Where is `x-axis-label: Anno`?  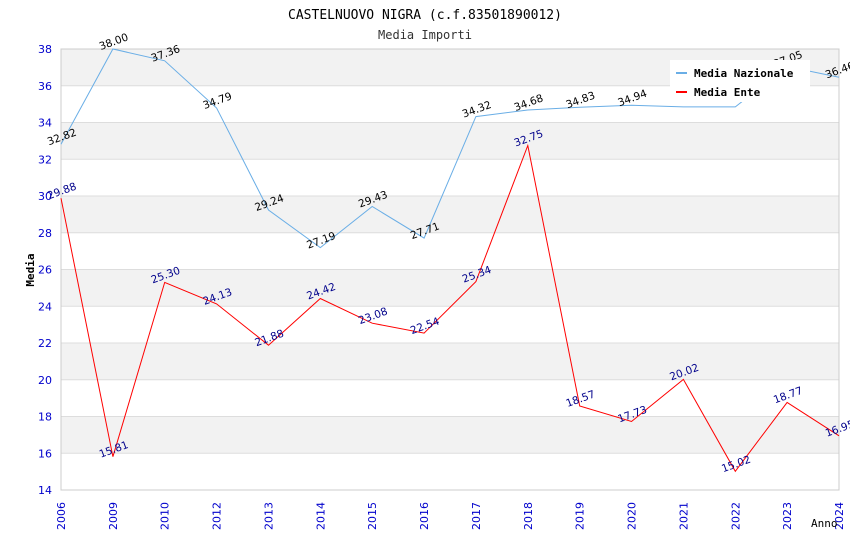
x-axis-label: Anno is located at coordinates (824, 523).